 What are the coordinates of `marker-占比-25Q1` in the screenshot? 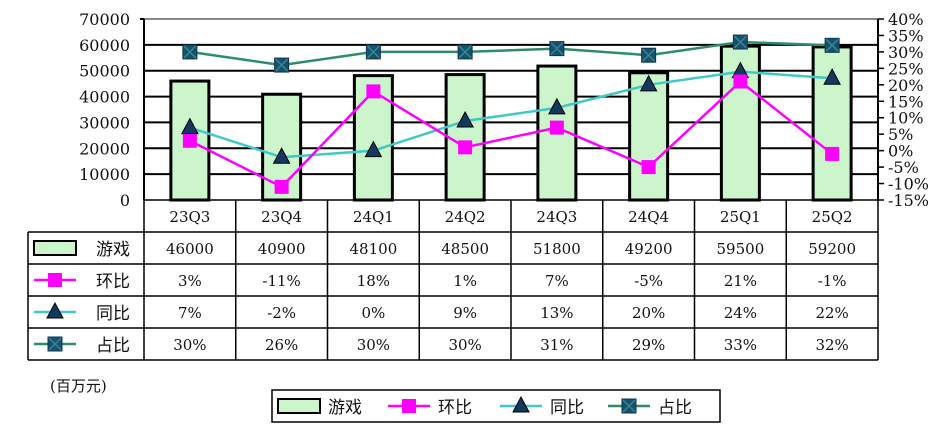 It's located at (740, 42).